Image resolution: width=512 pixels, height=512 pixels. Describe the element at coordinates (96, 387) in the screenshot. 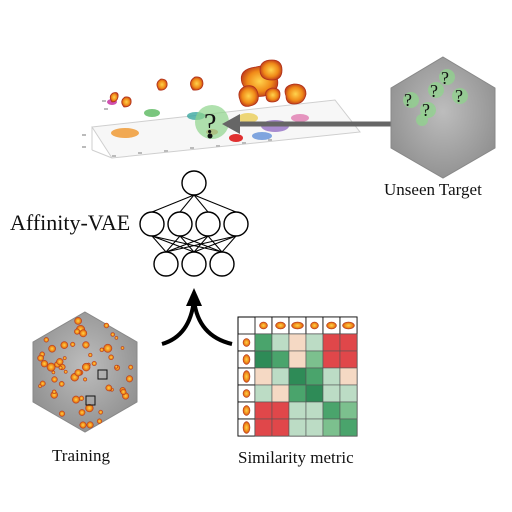

I see `training-selection-boxes` at that location.